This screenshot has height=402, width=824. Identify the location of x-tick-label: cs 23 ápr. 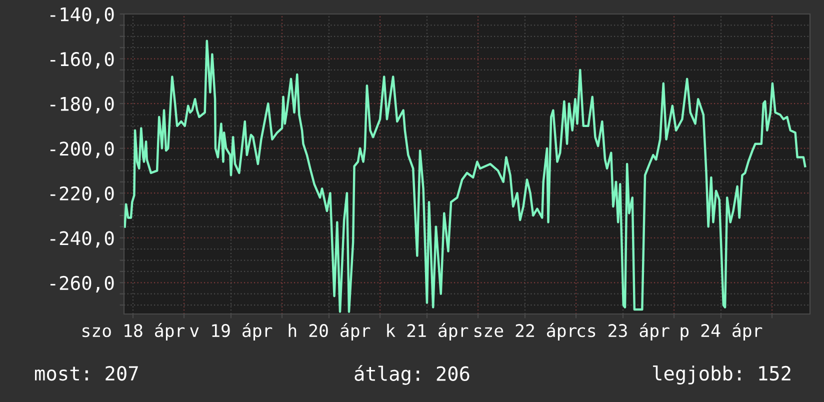
(624, 332).